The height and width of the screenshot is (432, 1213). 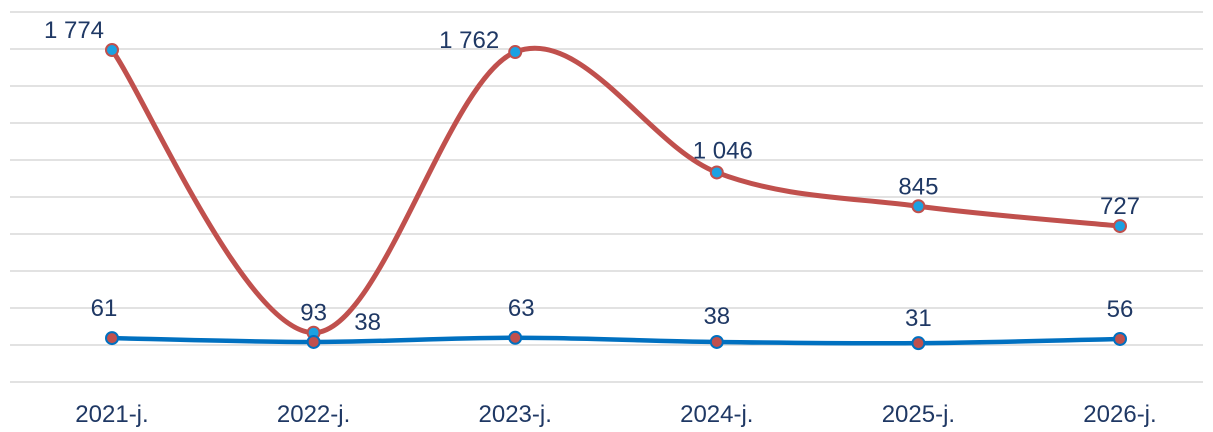 What do you see at coordinates (111, 414) in the screenshot?
I see `x-tick-label: 2021-j.` at bounding box center [111, 414].